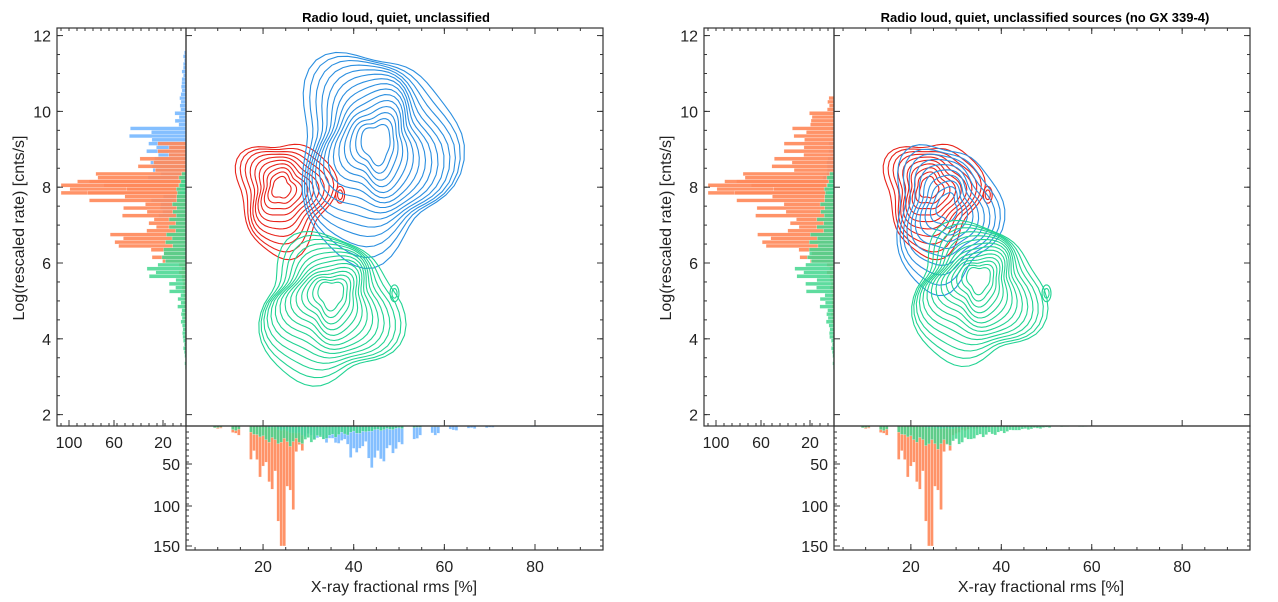  I want to click on y-tick-label: 8, so click(693, 188).